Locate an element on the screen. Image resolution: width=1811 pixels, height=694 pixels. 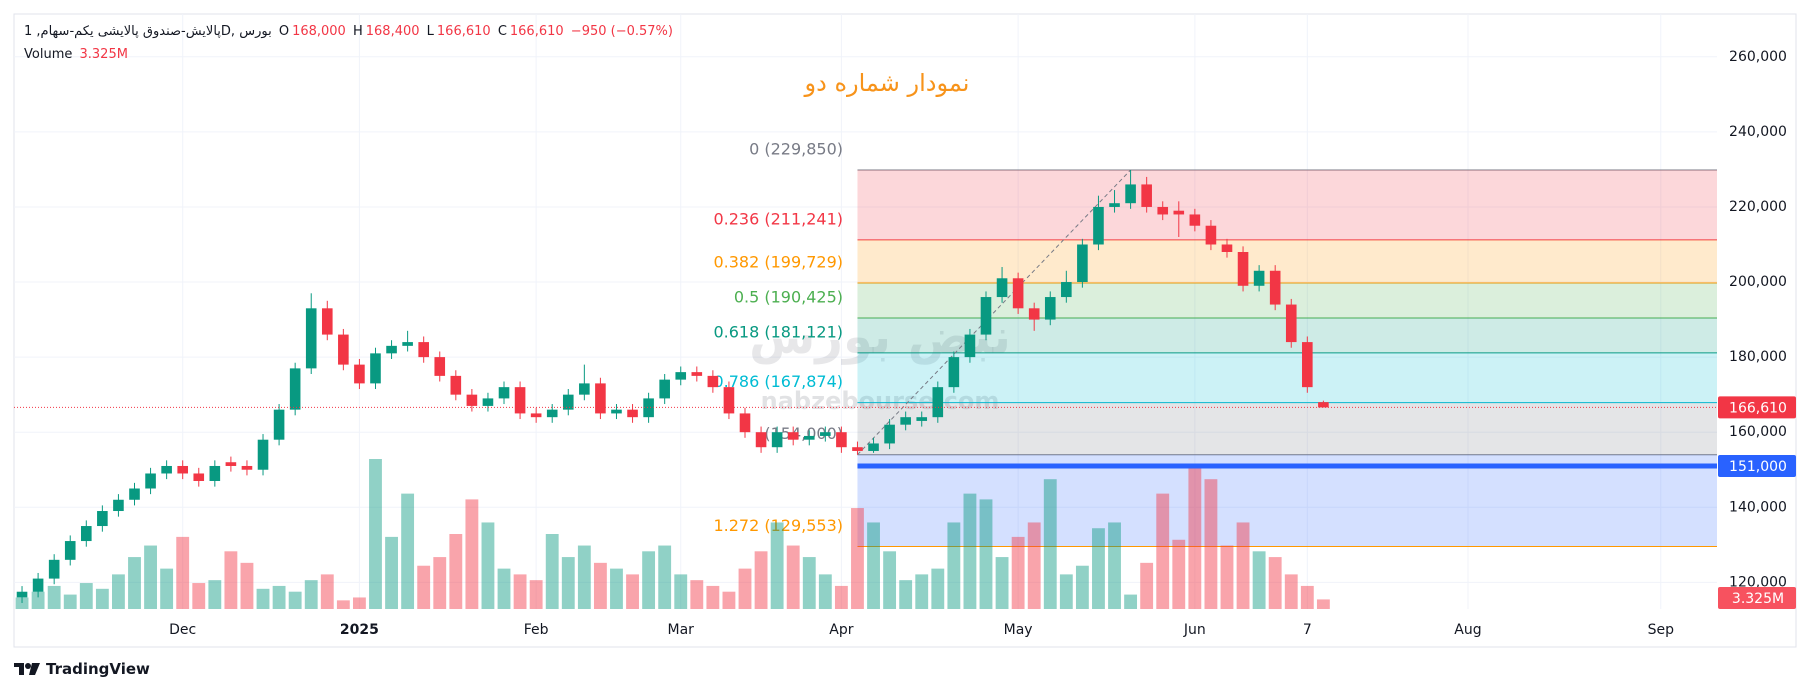
x-tick-label: Dec is located at coordinates (182, 630).